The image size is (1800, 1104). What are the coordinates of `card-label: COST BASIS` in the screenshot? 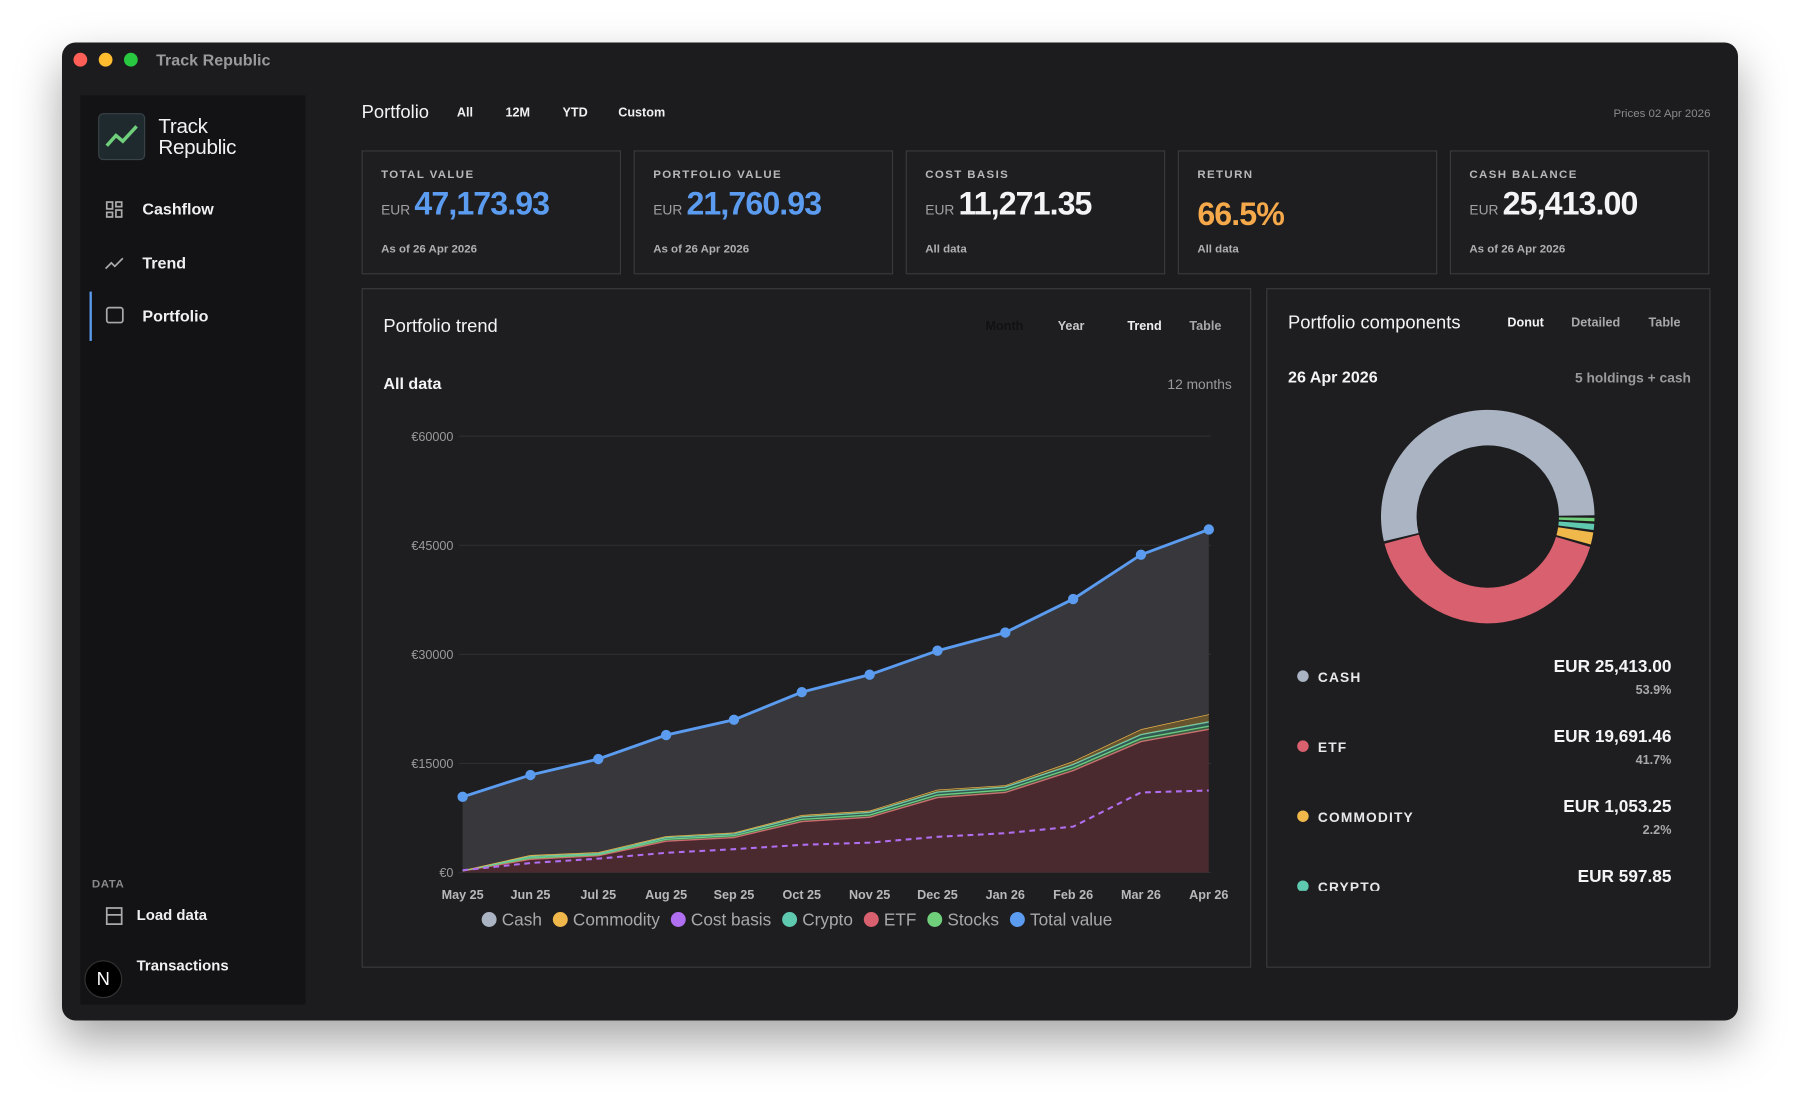 It's located at (967, 175).